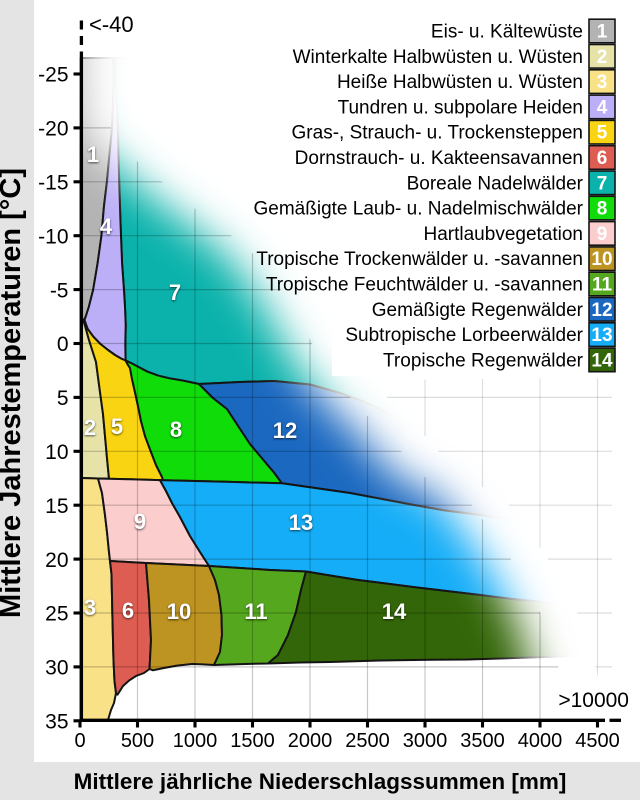  I want to click on svg-text:Tropische Feuchtwälder u. -sav: Tropische Feuchtwälder u. -savannen, so click(424, 285).